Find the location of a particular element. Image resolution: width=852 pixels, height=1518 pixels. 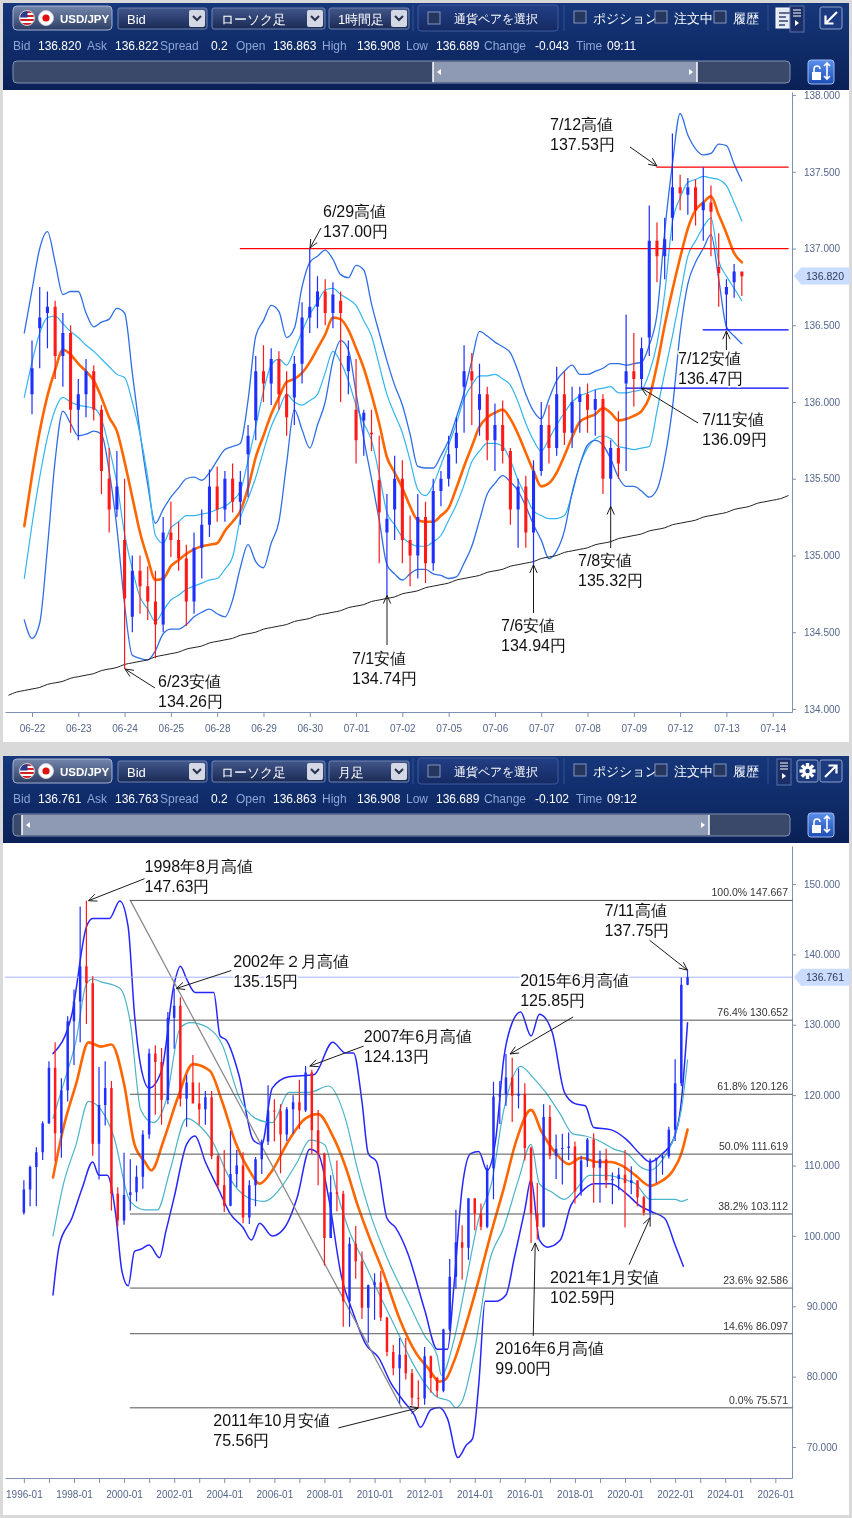

y-tick-label: 134.000 is located at coordinates (822, 709).